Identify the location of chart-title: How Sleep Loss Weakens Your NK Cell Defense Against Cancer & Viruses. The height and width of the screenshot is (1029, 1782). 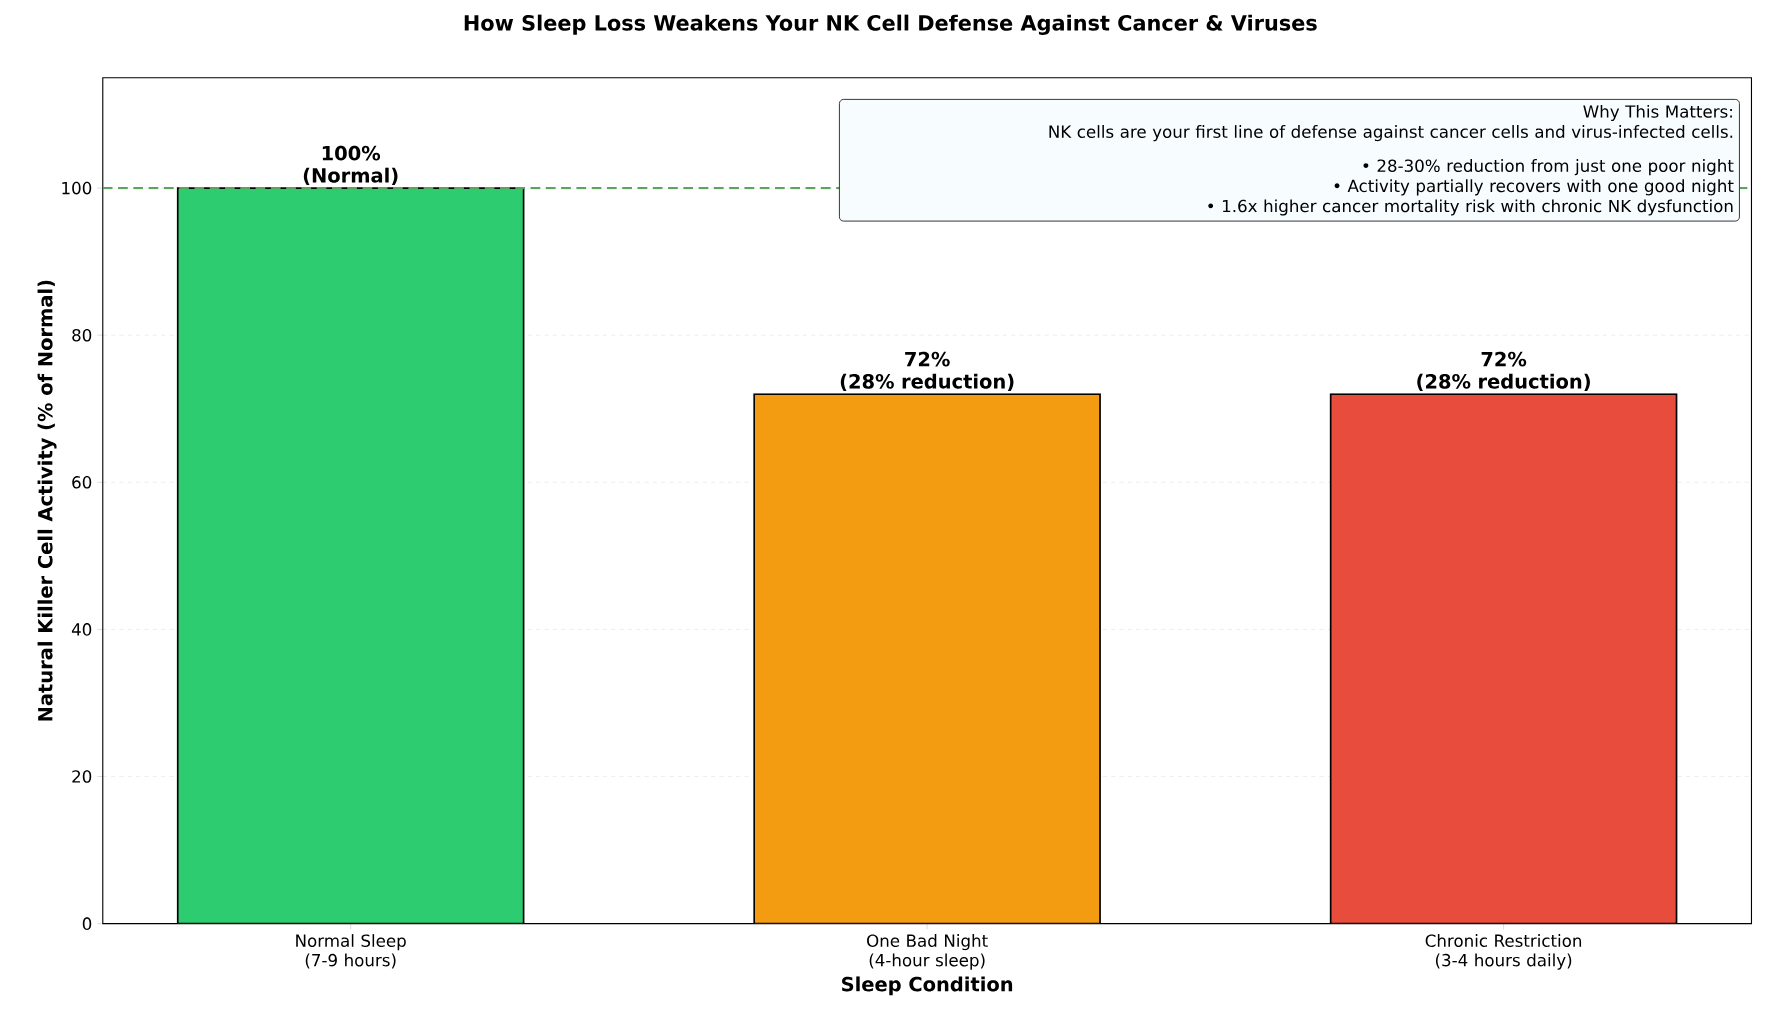
(890, 24).